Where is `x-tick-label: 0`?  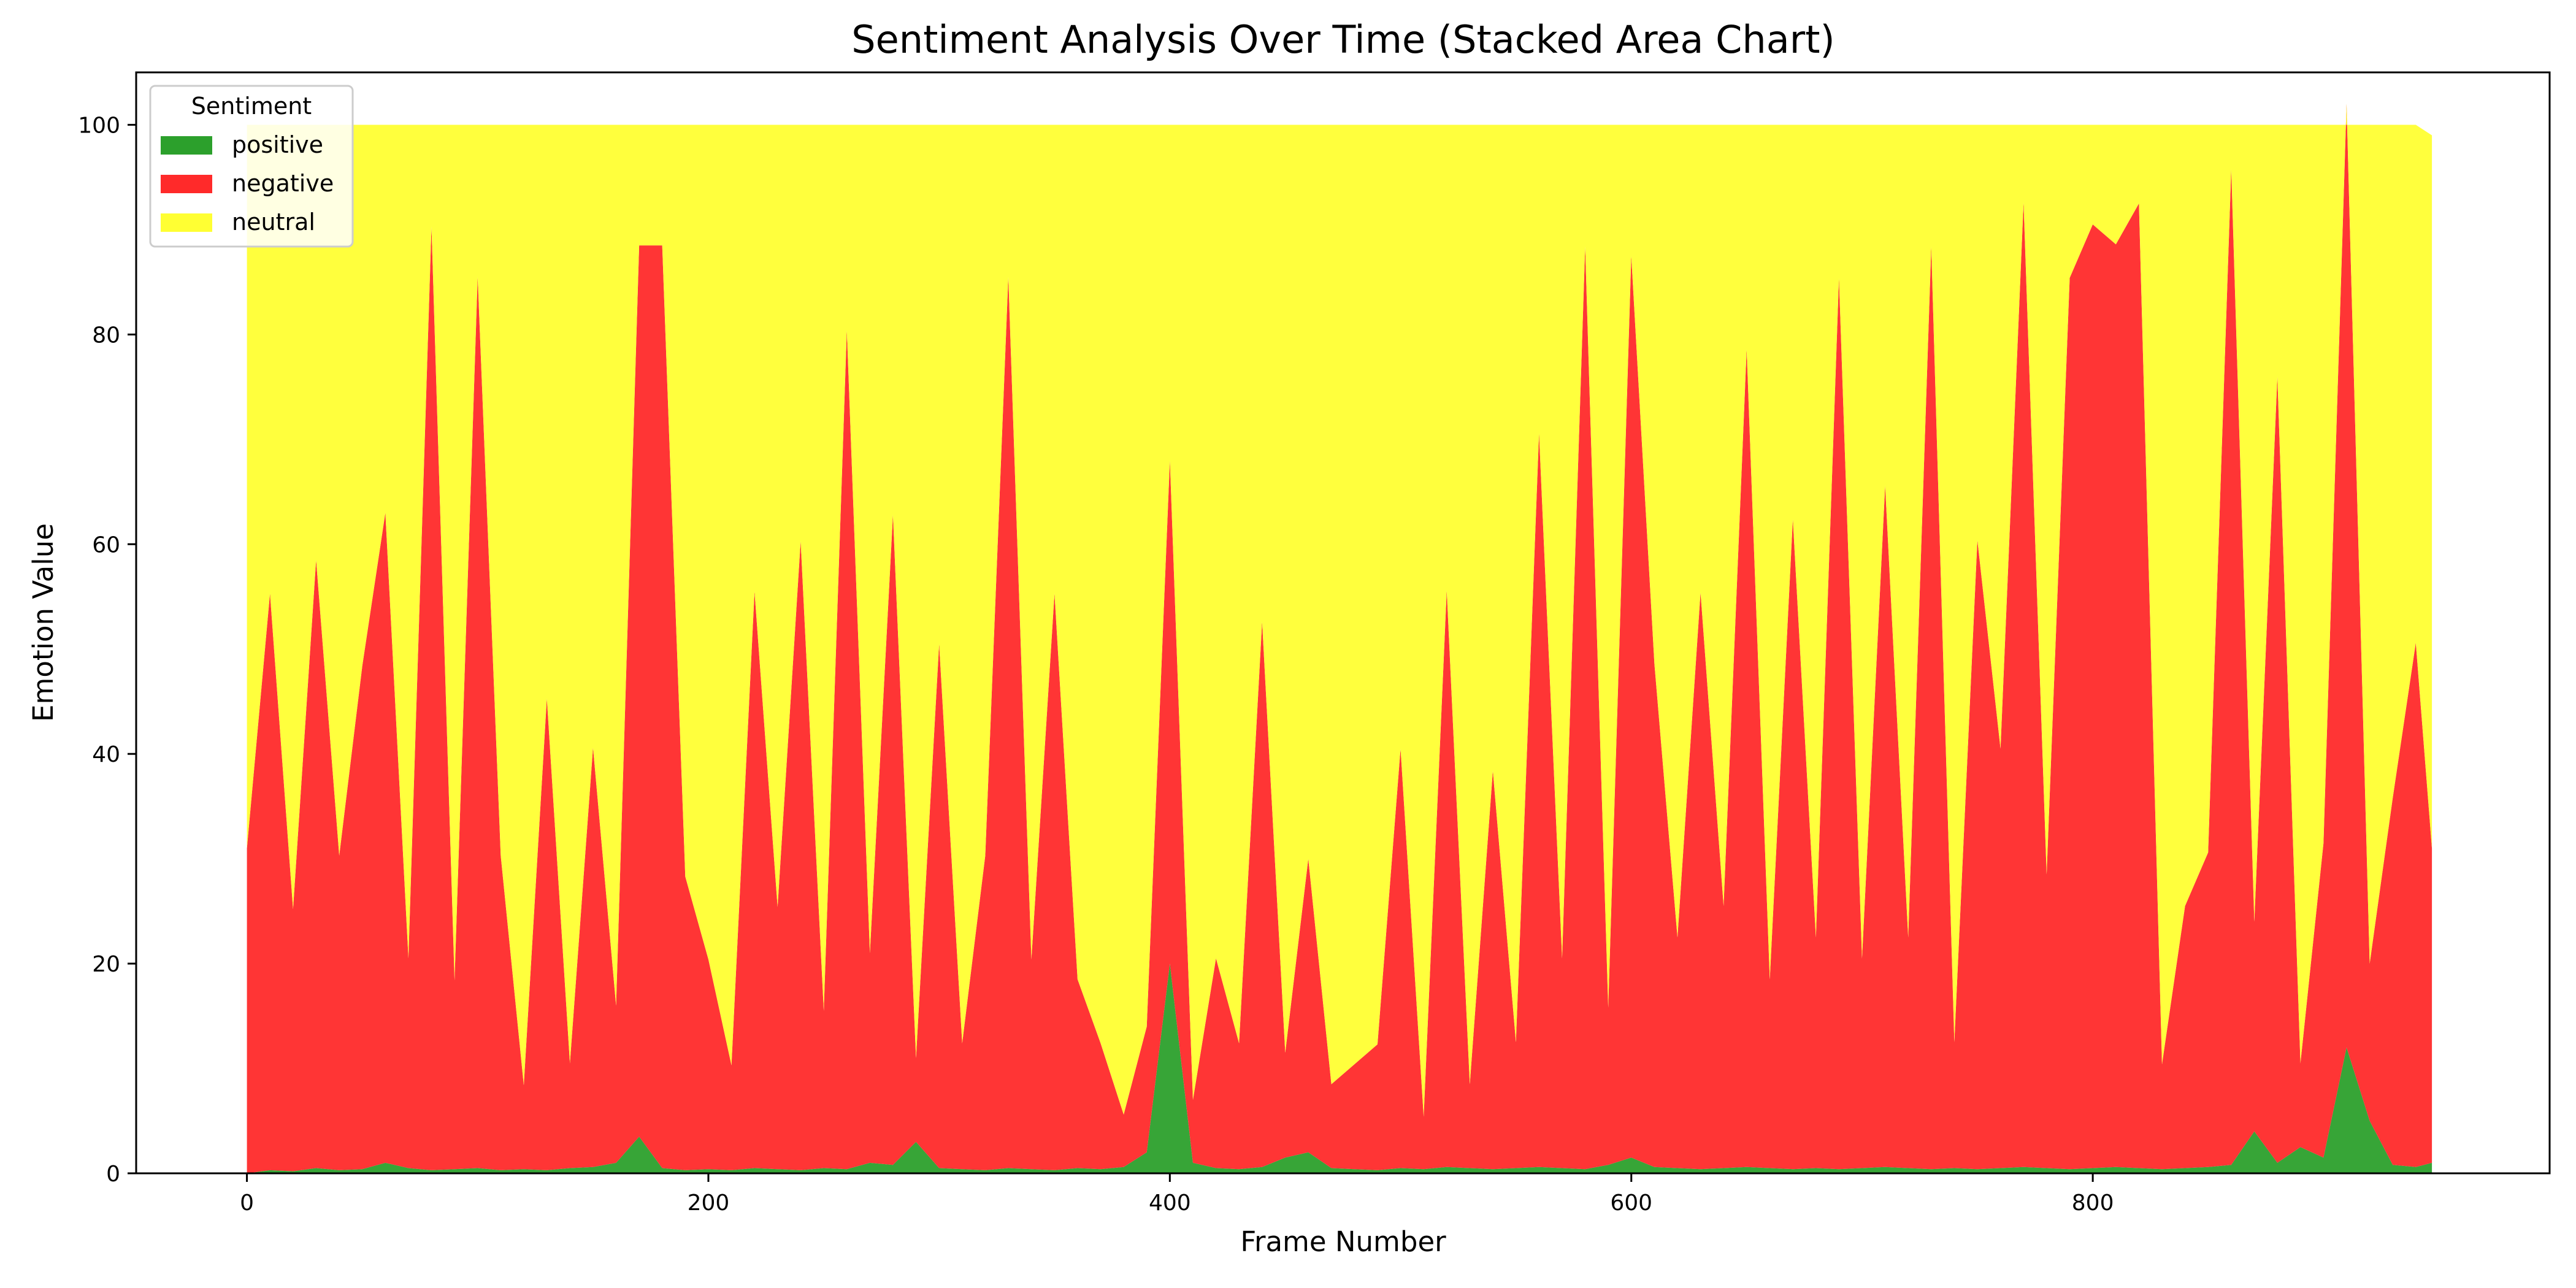
x-tick-label: 0 is located at coordinates (247, 1203).